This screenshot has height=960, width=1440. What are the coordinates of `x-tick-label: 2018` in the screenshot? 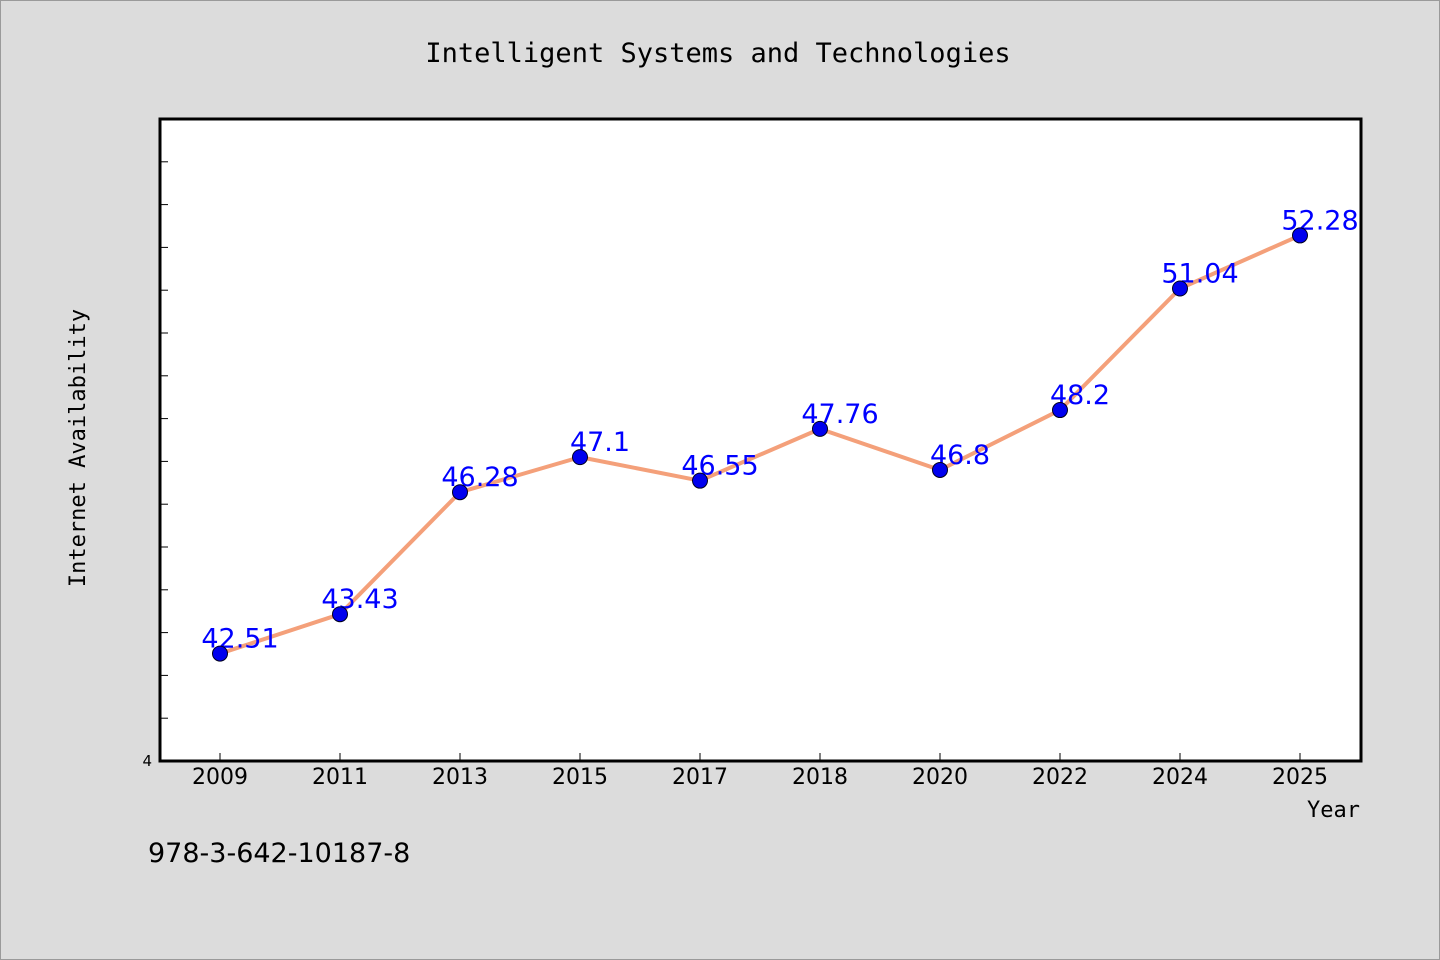 It's located at (820, 777).